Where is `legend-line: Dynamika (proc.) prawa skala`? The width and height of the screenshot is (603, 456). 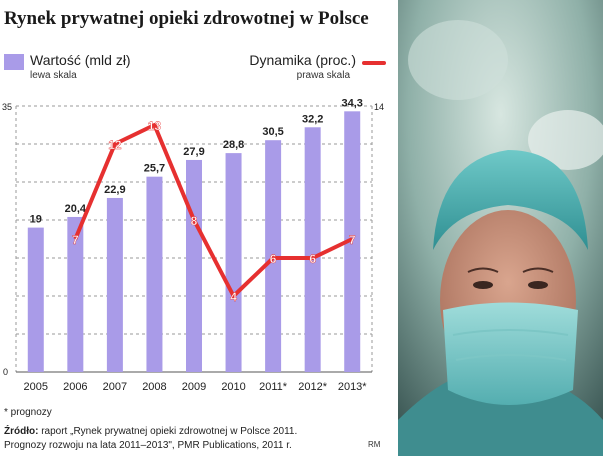
legend-line: Dynamika (proc.) prawa skala is located at coordinates (311, 69).